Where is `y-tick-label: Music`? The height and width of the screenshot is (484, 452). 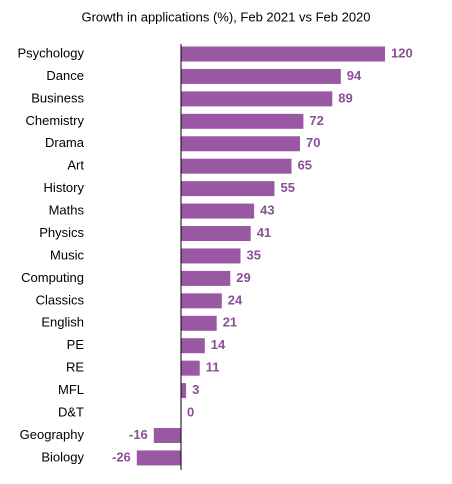
y-tick-label: Music is located at coordinates (67, 254).